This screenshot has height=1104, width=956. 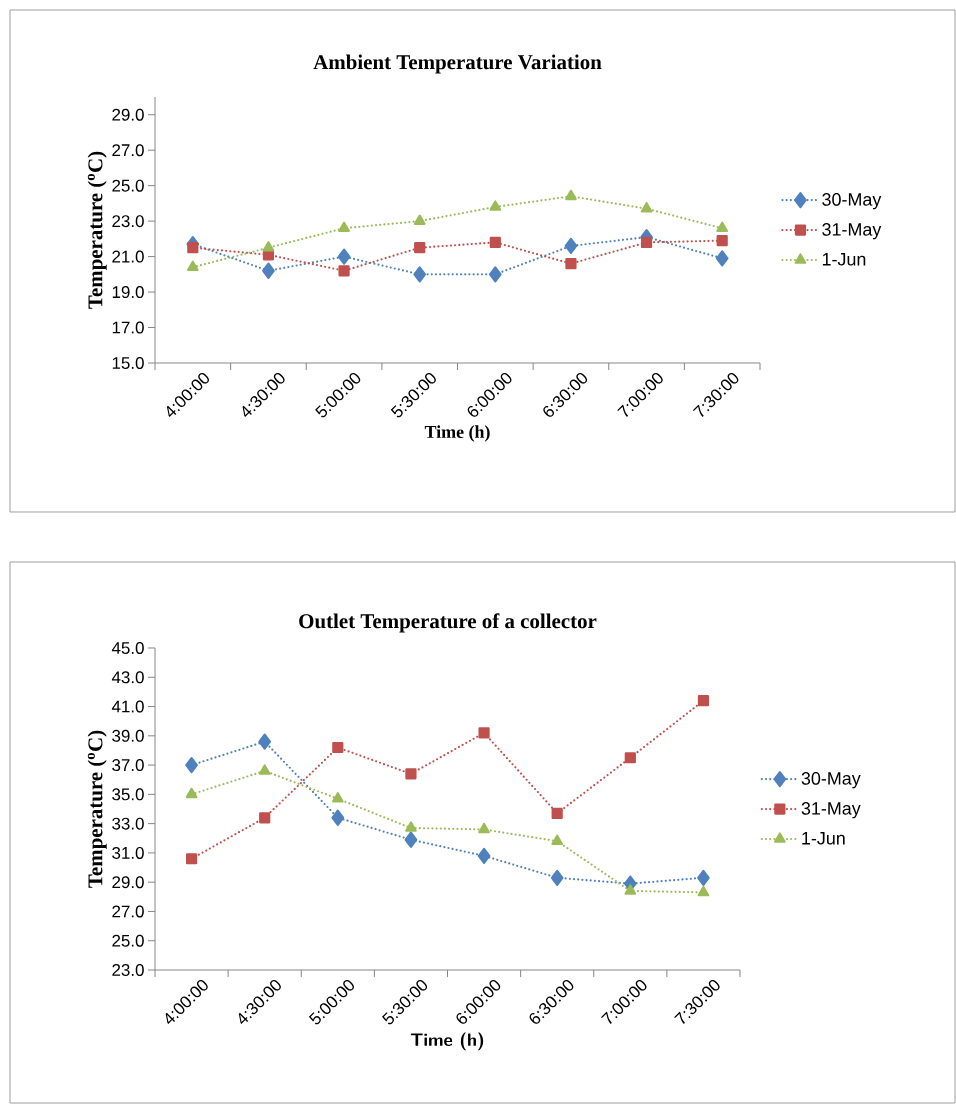 I want to click on y-tick-label: 19.0, so click(x=128, y=292).